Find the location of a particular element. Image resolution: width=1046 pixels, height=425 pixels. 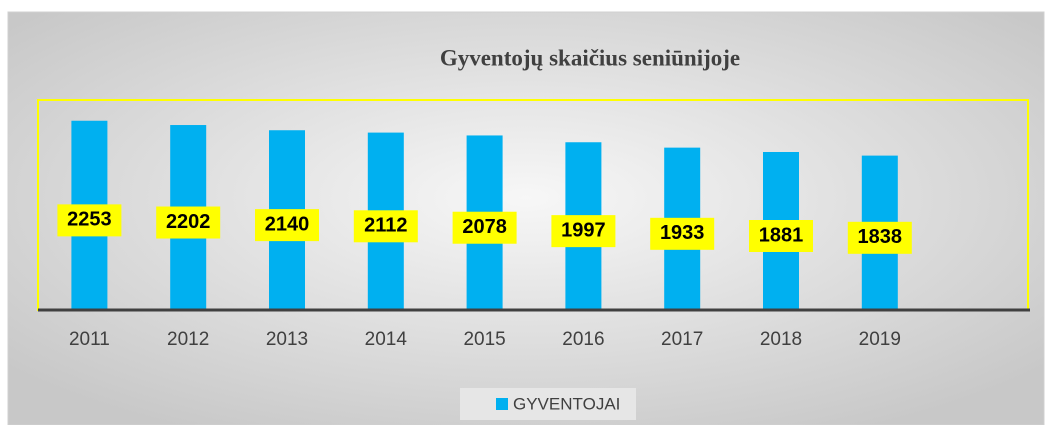

x-tick-label: 2012 is located at coordinates (188, 339).